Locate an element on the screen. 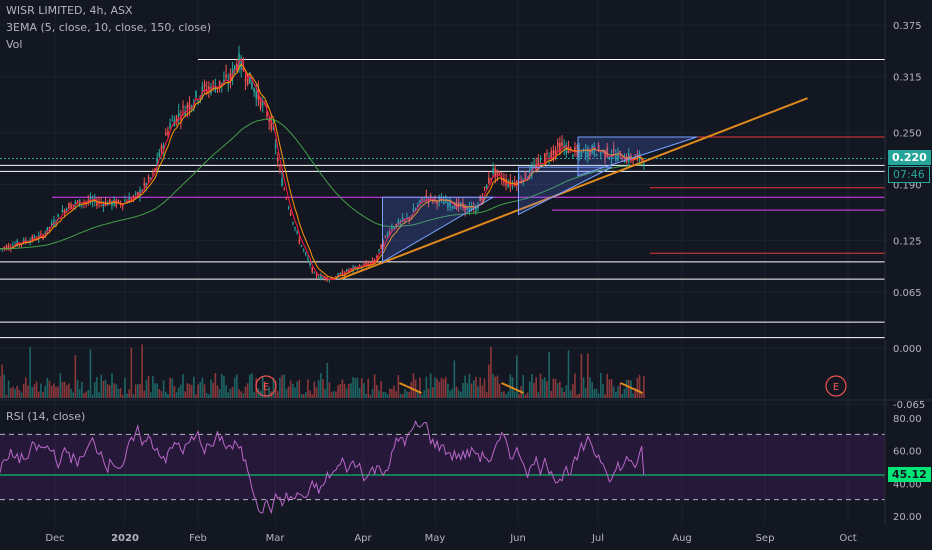  rsi-line is located at coordinates (322, 467).